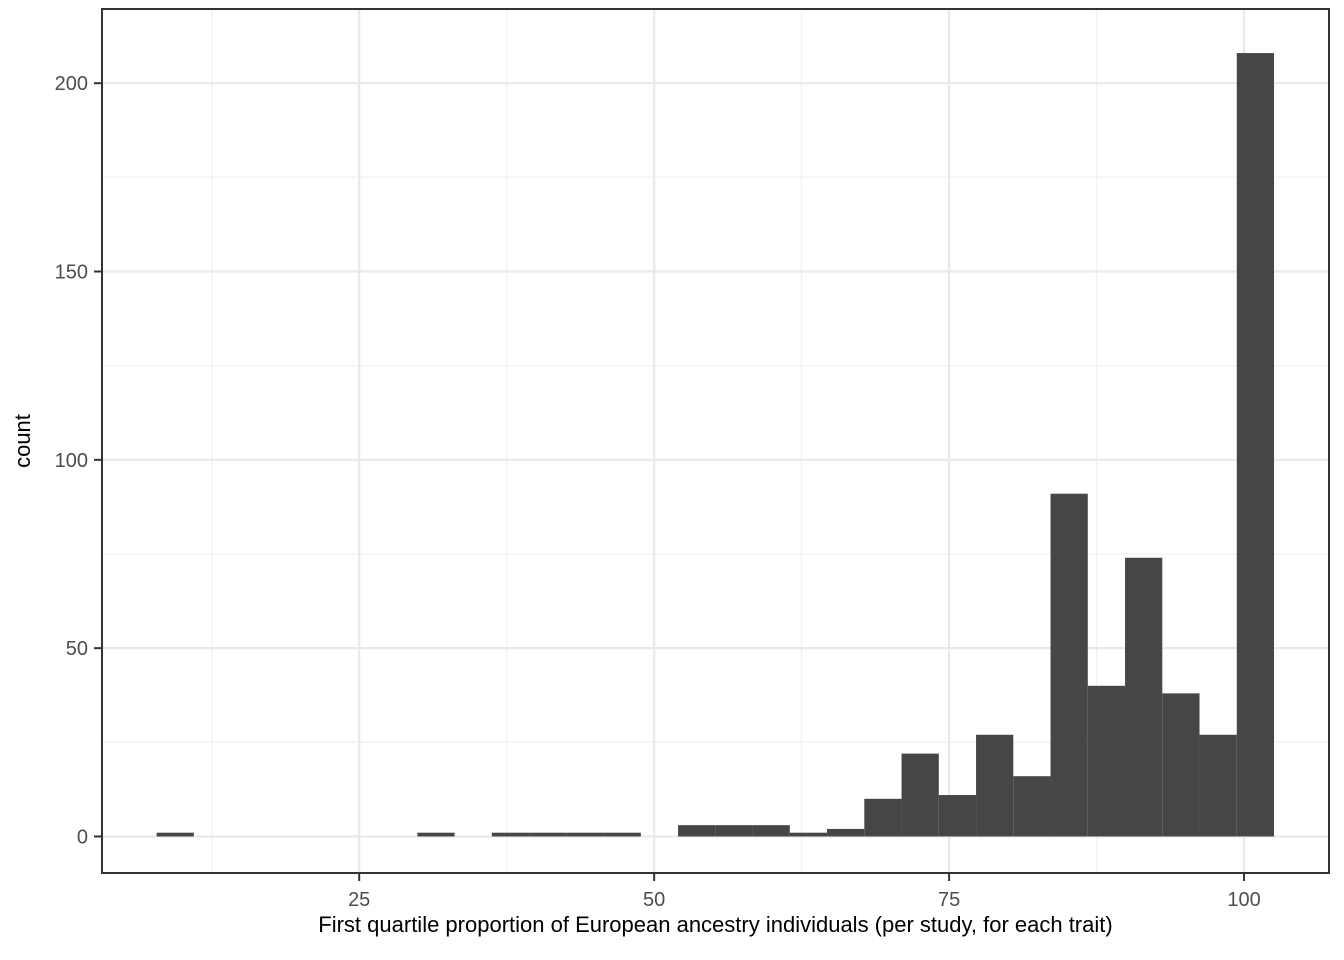 This screenshot has width=1344, height=960. What do you see at coordinates (1243, 900) in the screenshot?
I see `x-tick-label: 100` at bounding box center [1243, 900].